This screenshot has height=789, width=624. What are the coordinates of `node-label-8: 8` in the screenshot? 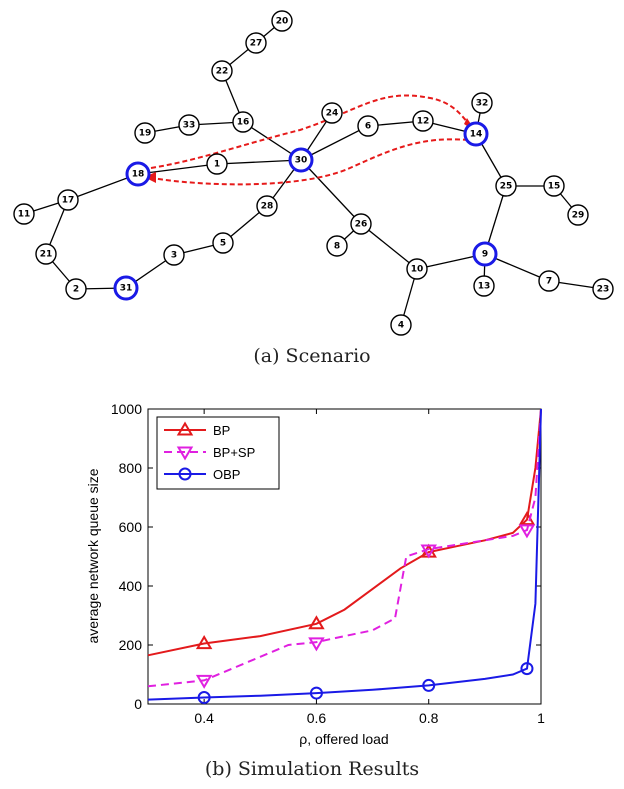 It's located at (337, 247).